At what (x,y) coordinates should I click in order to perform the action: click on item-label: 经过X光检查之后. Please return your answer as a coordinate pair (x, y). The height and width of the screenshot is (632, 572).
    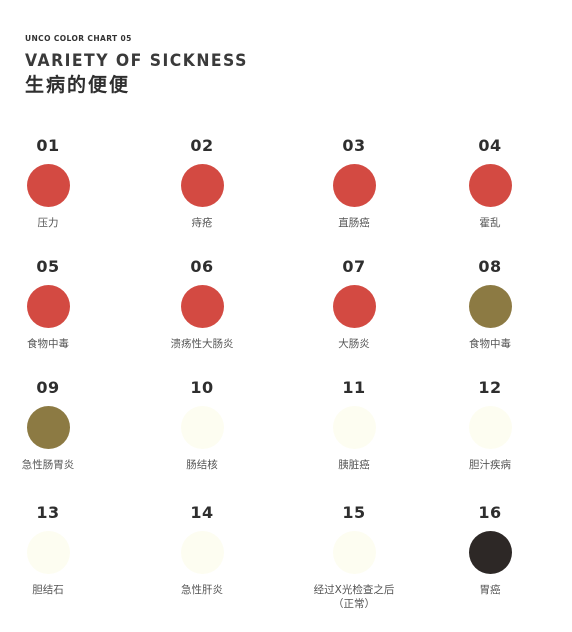
    Looking at the image, I should click on (354, 590).